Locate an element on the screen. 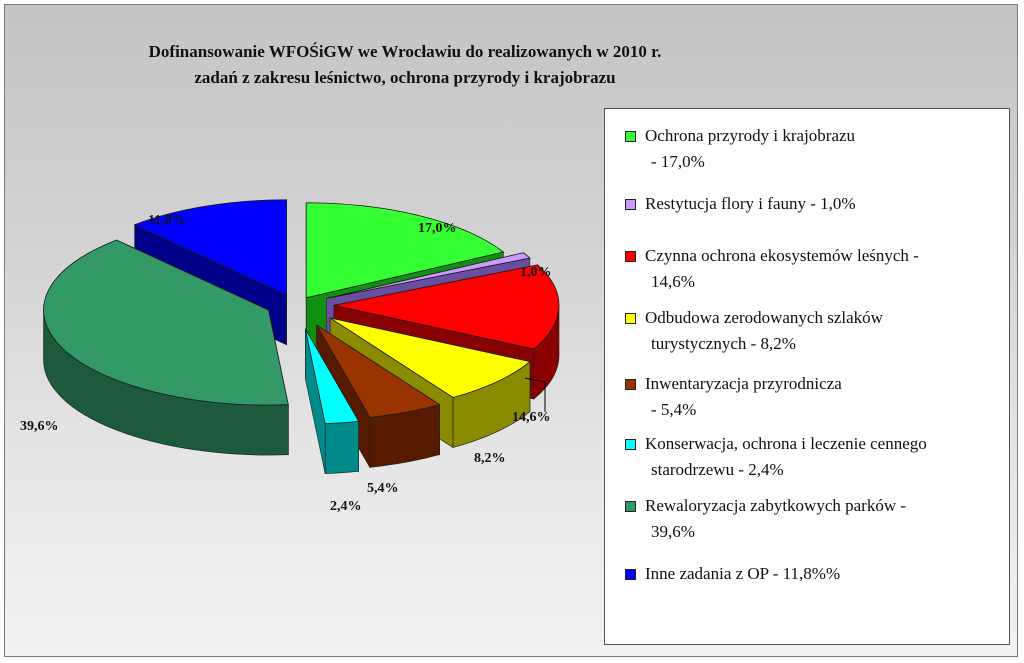 This screenshot has width=1024, height=663. legend-label-line: starodrzewu - 2,4% is located at coordinates (717, 469).